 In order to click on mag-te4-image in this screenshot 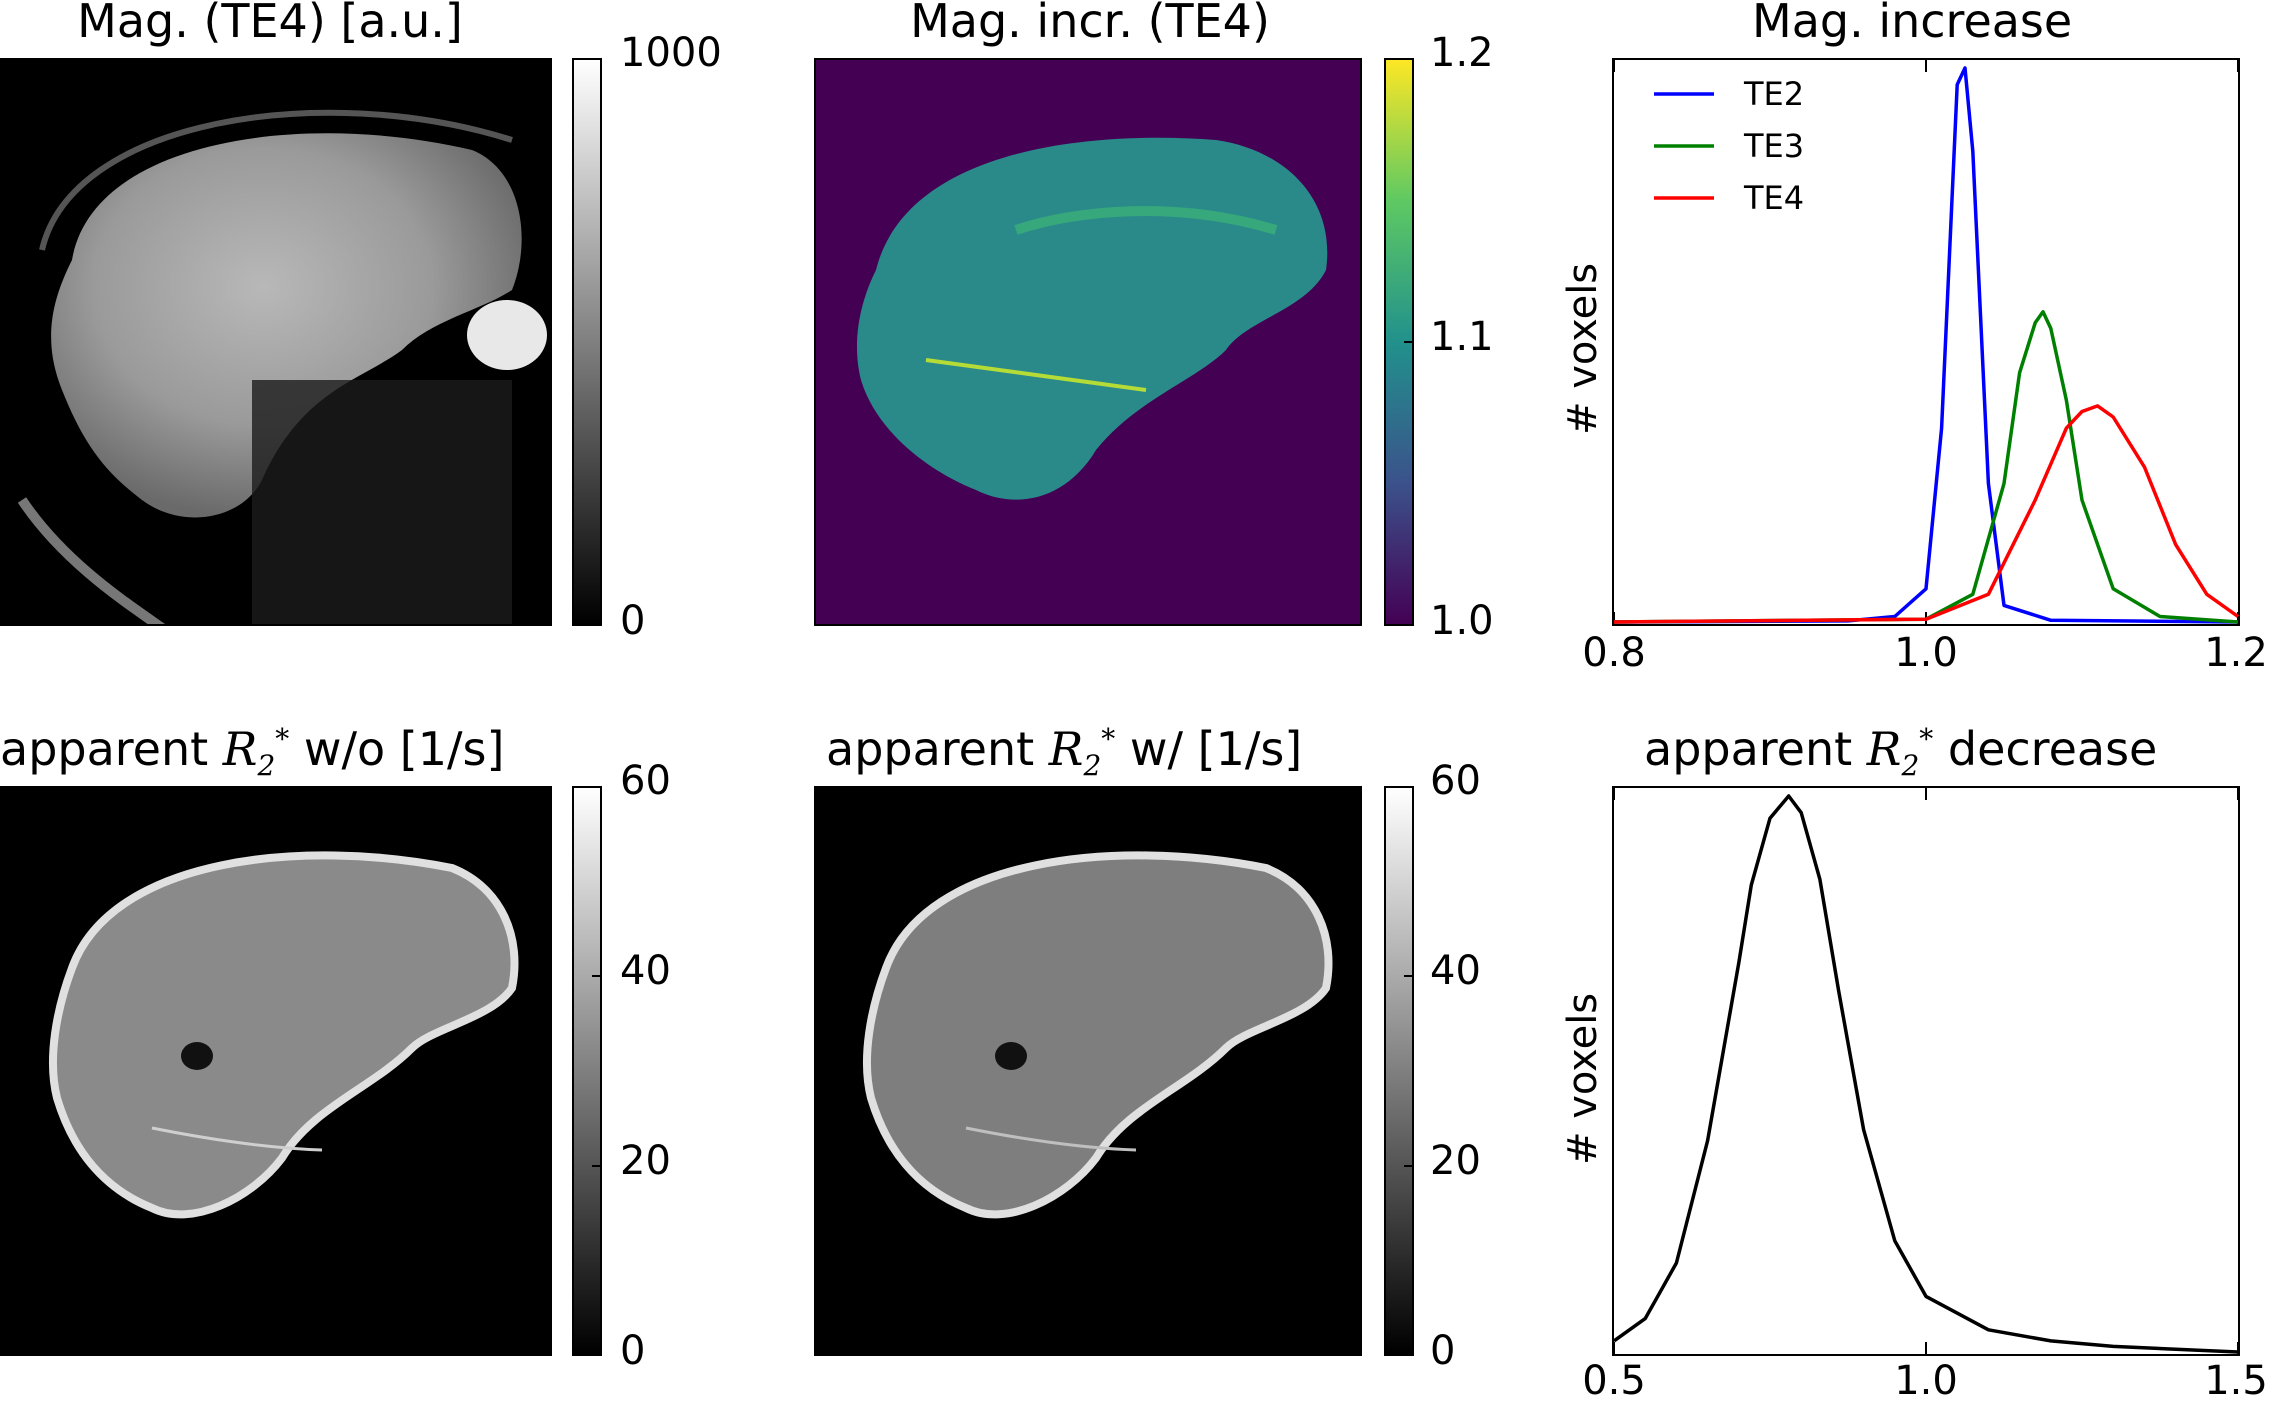, I will do `click(276, 342)`.